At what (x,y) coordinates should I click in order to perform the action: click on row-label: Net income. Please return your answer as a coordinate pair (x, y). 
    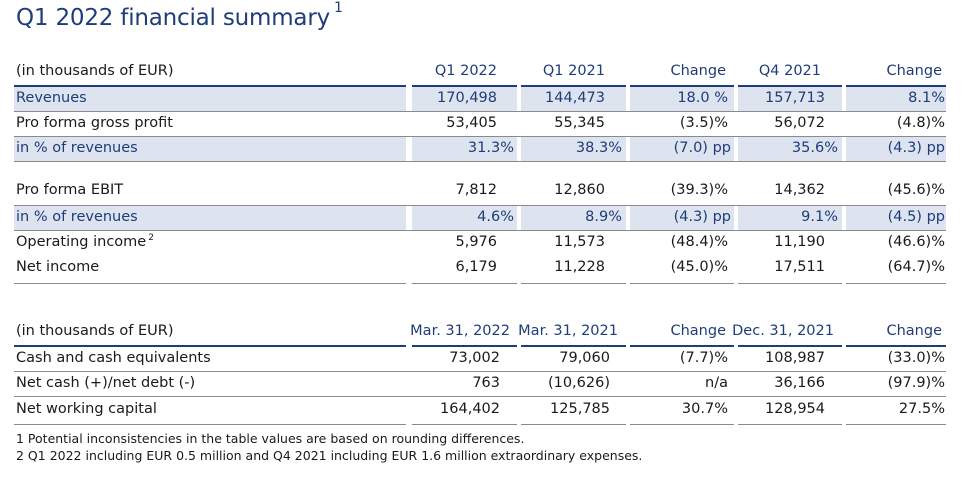
    Looking at the image, I should click on (58, 267).